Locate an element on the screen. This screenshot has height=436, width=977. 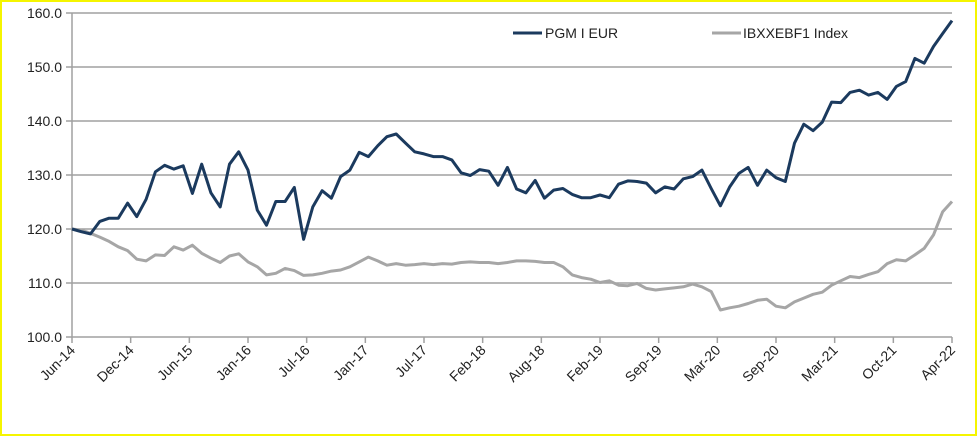
y-tick-label: 130.0 is located at coordinates (44, 175).